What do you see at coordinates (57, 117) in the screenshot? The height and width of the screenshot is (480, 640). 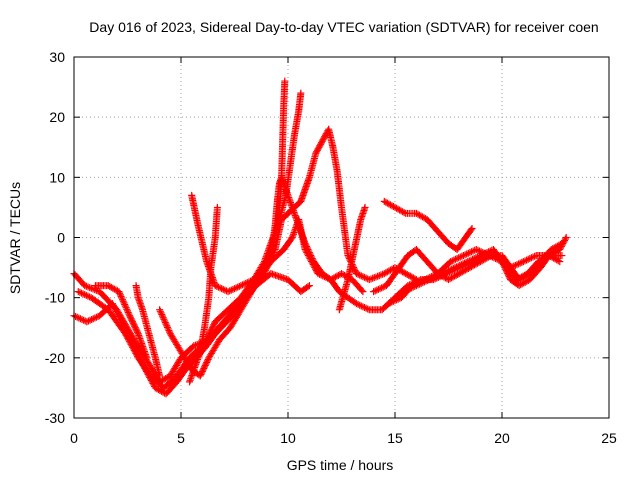 I see `y-tick-label: 20` at bounding box center [57, 117].